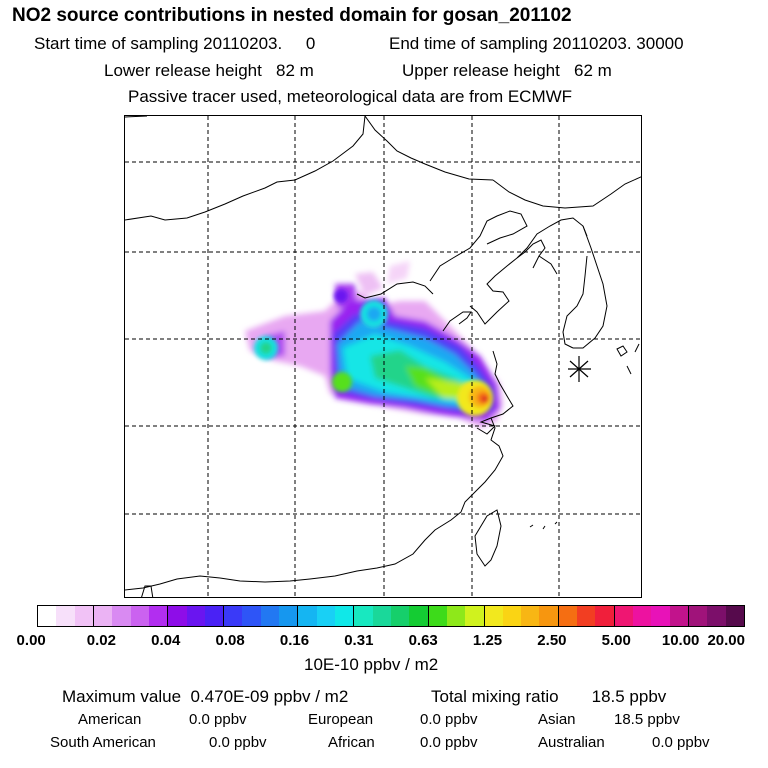 This screenshot has width=768, height=768. I want to click on total-mixing-ratio: Total mixing ratio 18.5 ppbv, so click(549, 696).